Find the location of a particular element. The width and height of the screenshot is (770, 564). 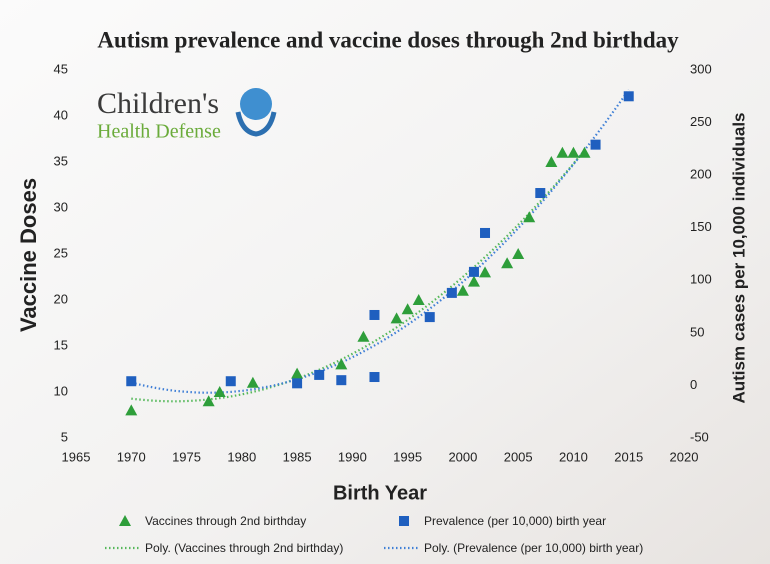

legend-label: Poly. (Vaccines through 2nd birthday) is located at coordinates (244, 548).